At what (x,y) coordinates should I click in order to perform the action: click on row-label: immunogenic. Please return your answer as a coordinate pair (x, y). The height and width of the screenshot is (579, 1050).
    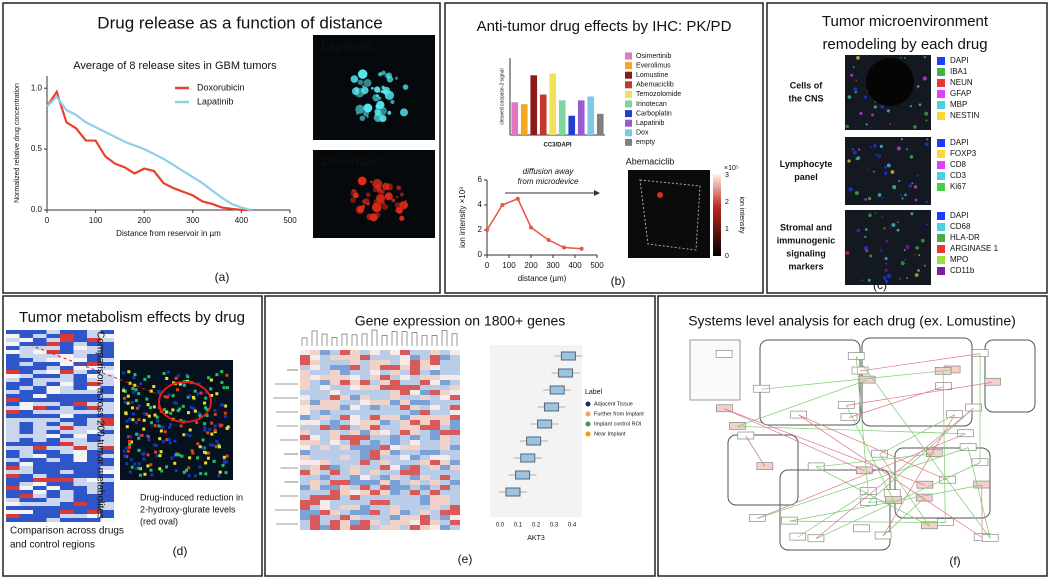
    Looking at the image, I should click on (806, 240).